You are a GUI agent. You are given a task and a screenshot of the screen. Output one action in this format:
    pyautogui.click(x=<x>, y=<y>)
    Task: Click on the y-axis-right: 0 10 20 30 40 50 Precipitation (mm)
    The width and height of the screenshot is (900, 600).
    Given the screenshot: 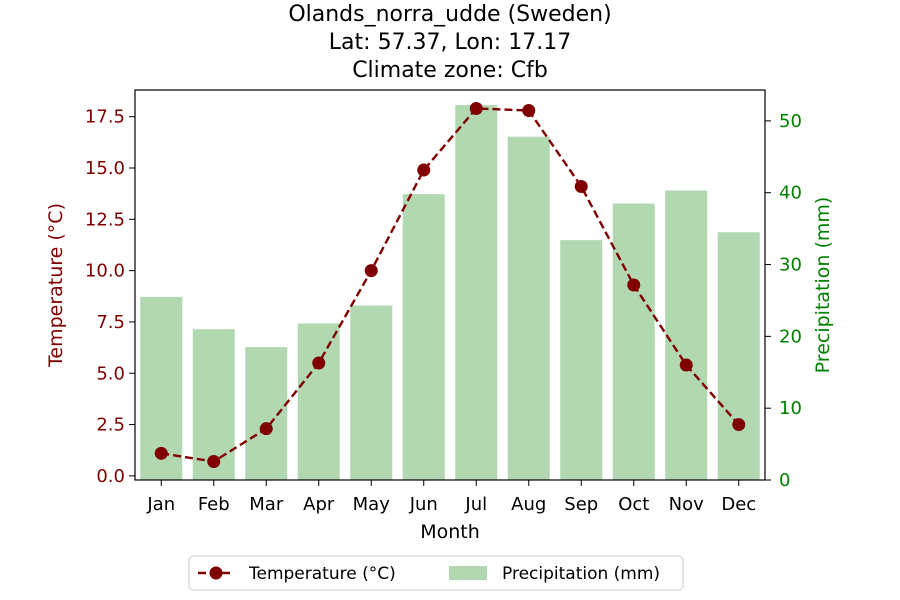 What is the action you would take?
    pyautogui.click(x=799, y=301)
    